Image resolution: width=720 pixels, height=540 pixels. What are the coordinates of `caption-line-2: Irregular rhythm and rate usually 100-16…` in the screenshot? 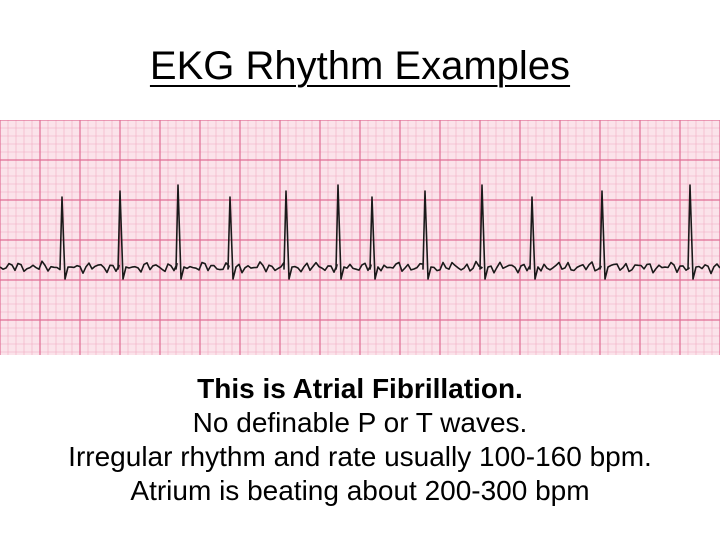 It's located at (360, 456).